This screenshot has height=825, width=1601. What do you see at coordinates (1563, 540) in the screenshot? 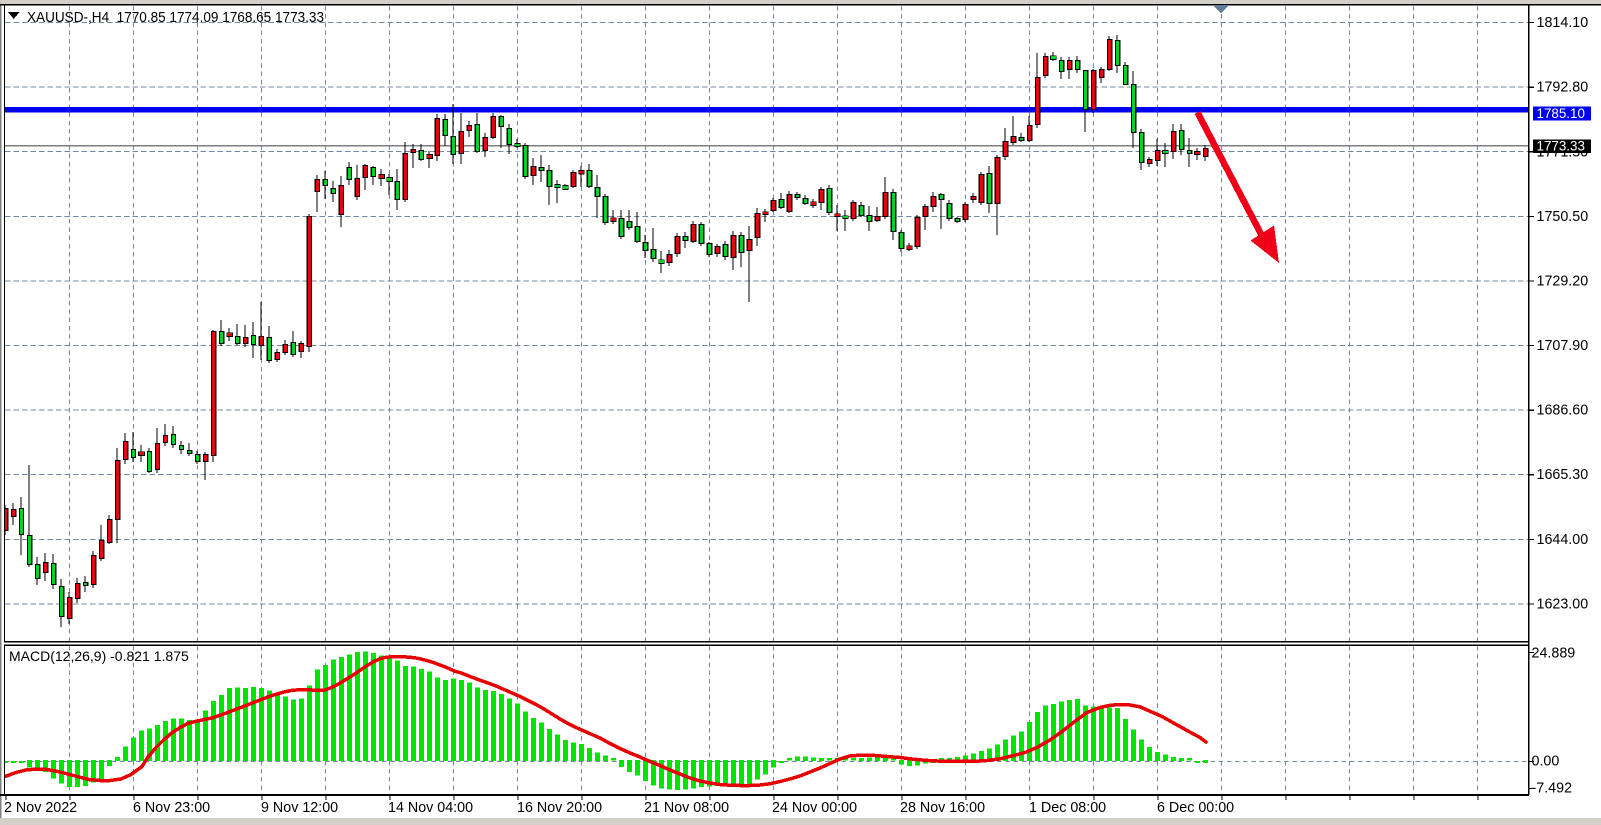
I see `svg-text: 1644.00` at bounding box center [1563, 540].